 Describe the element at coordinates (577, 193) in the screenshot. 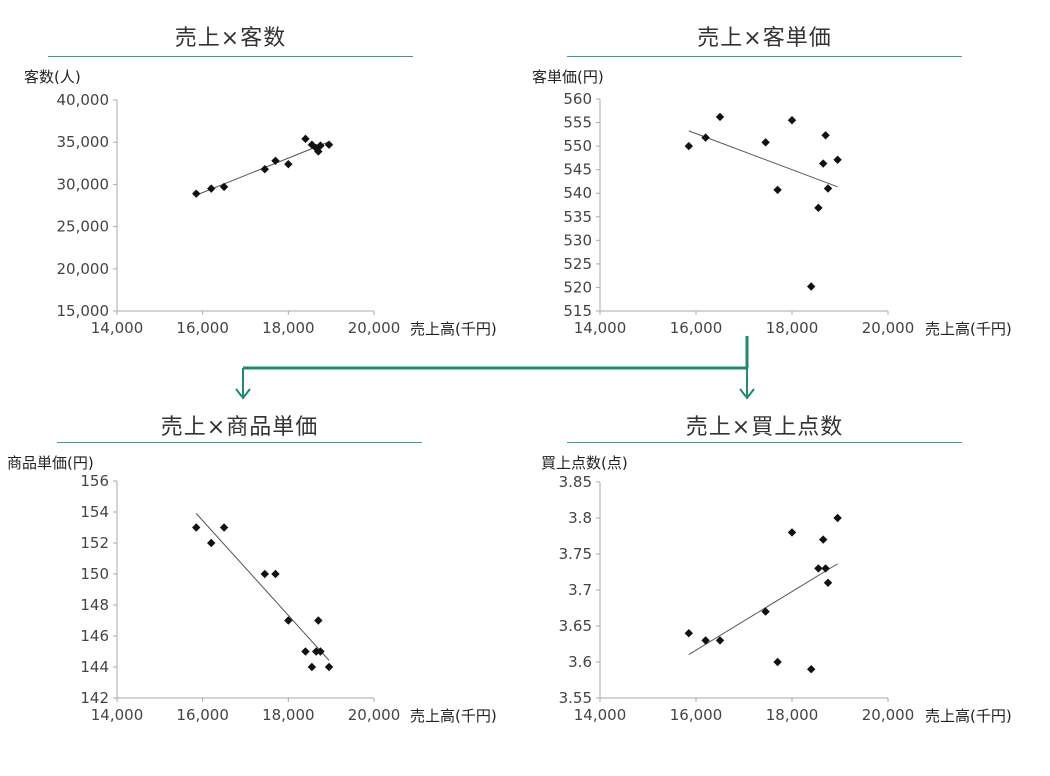

I see `y-tick-label: 540` at that location.